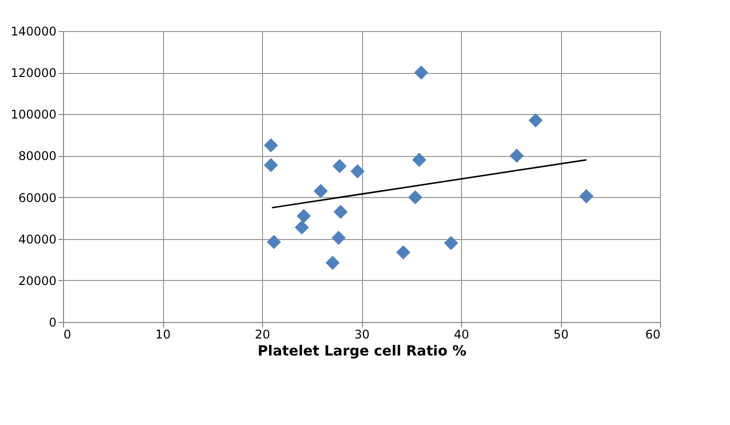 The image size is (730, 425). Describe the element at coordinates (33, 115) in the screenshot. I see `y-tick-label: 100000` at that location.